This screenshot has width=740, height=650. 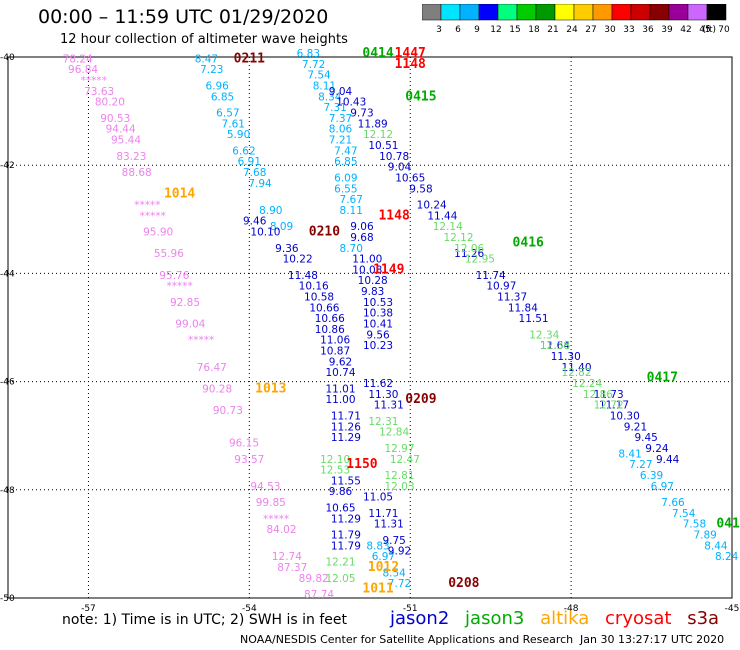 I want to click on wave-height-point: 8.44, so click(x=716, y=546).